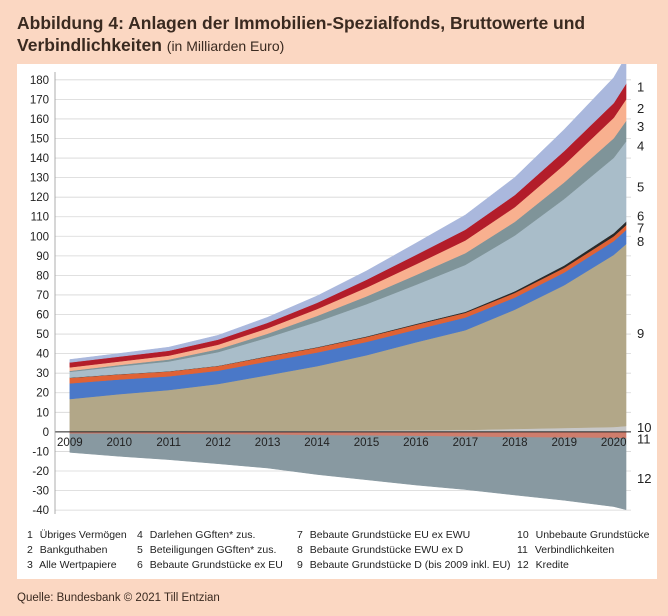  What do you see at coordinates (300, 565) in the screenshot?
I see `legend-number: 9` at bounding box center [300, 565].